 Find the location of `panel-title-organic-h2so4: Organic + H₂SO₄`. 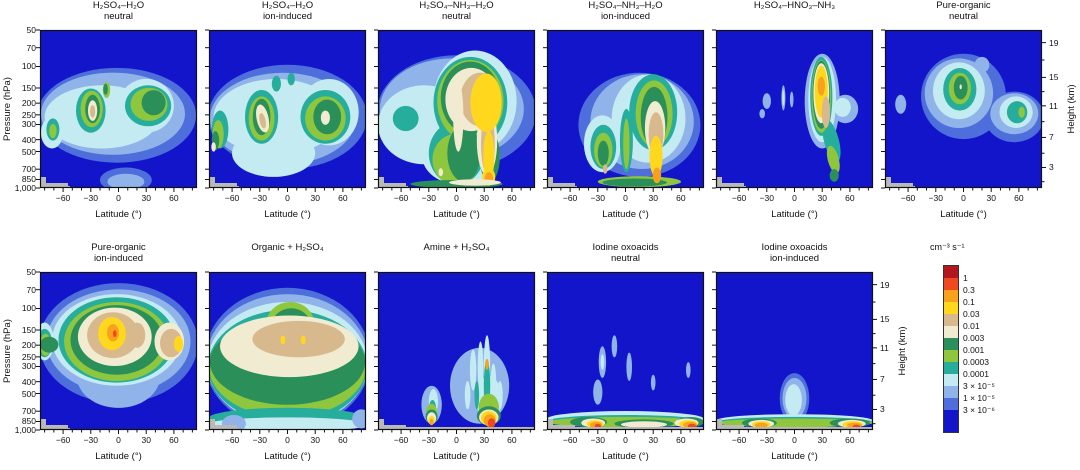

panel-title-organic-h2so4: Organic + H₂SO₄ is located at coordinates (287, 247).